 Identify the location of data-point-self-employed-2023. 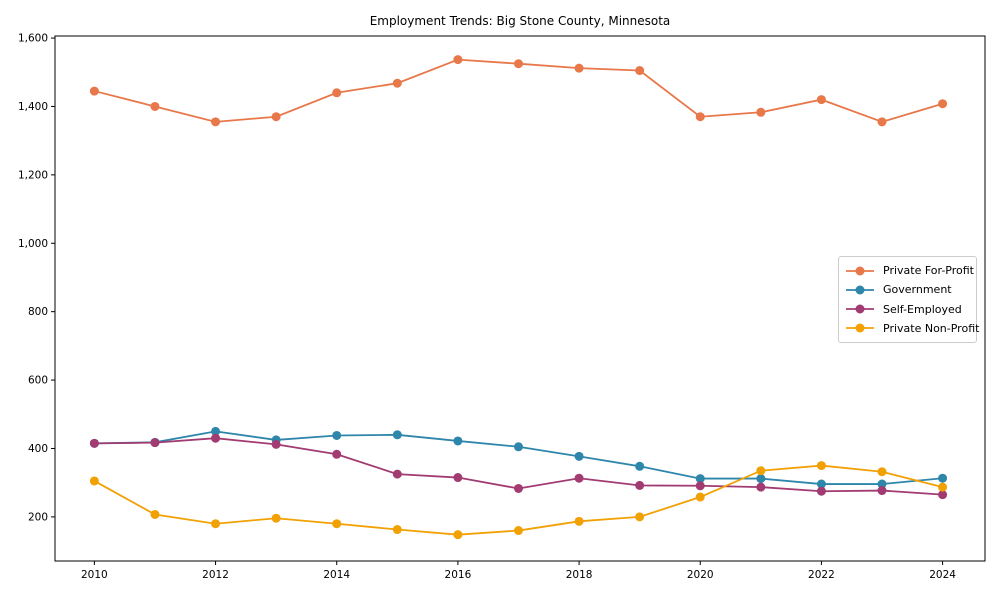
(882, 491).